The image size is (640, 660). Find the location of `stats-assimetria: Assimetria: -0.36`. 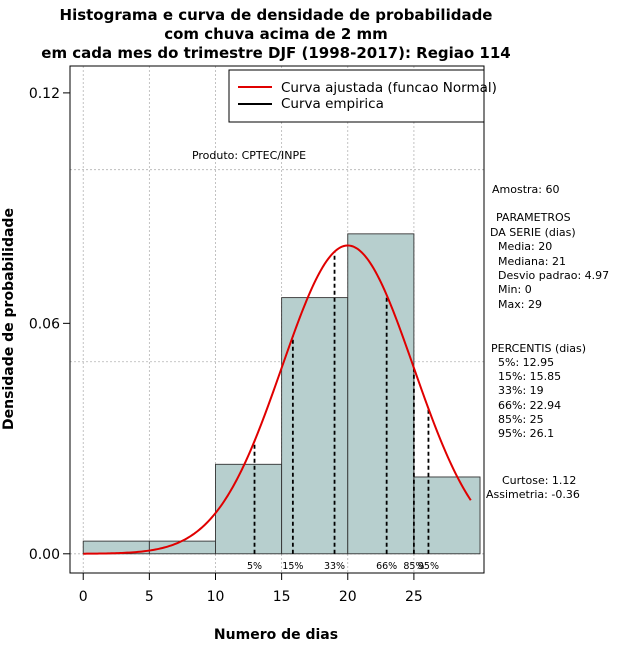

stats-assimetria: Assimetria: -0.36 is located at coordinates (533, 494).